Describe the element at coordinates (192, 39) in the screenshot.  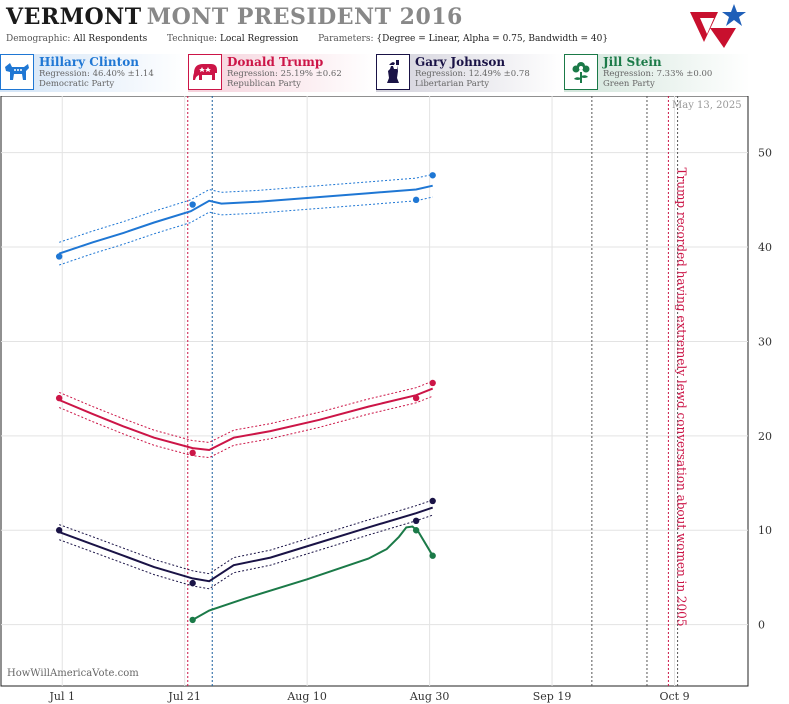
I see `technique-label: Technique:` at that location.